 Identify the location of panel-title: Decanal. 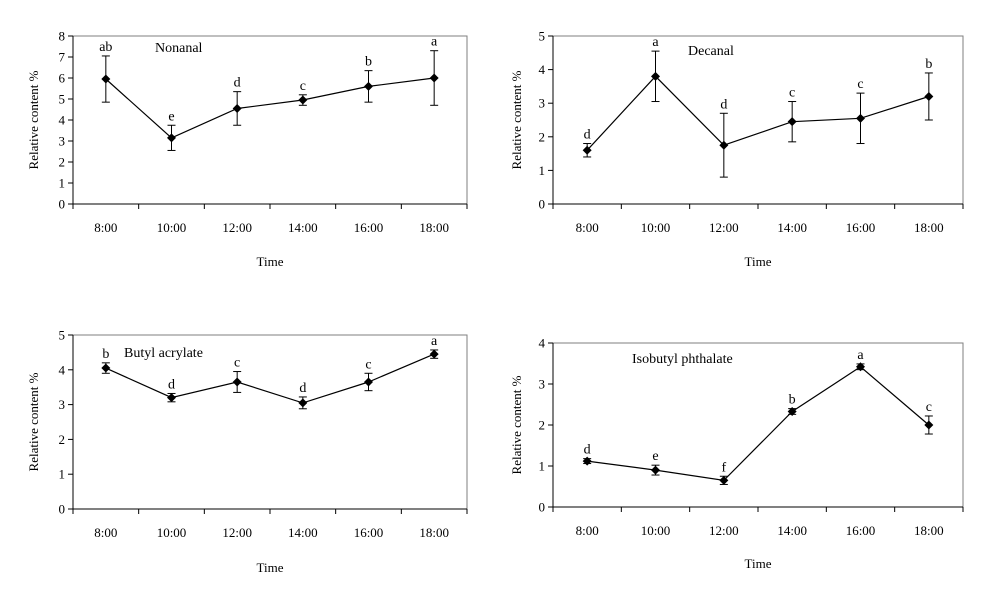
(711, 51).